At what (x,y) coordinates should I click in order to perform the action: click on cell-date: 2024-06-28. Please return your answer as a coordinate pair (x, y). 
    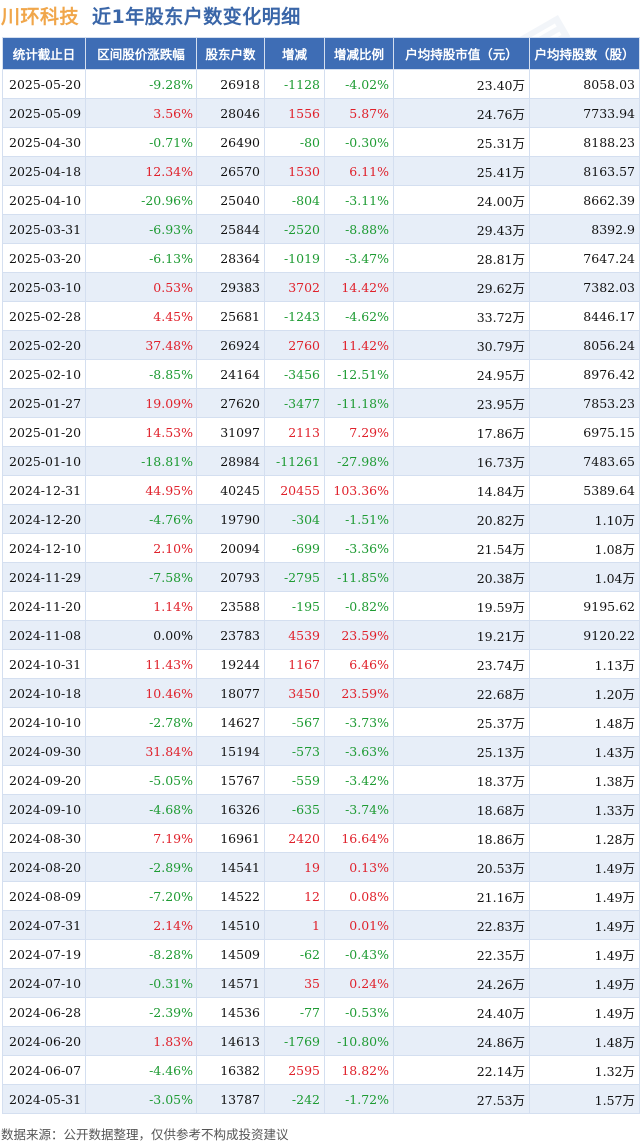
    Looking at the image, I should click on (44, 1012).